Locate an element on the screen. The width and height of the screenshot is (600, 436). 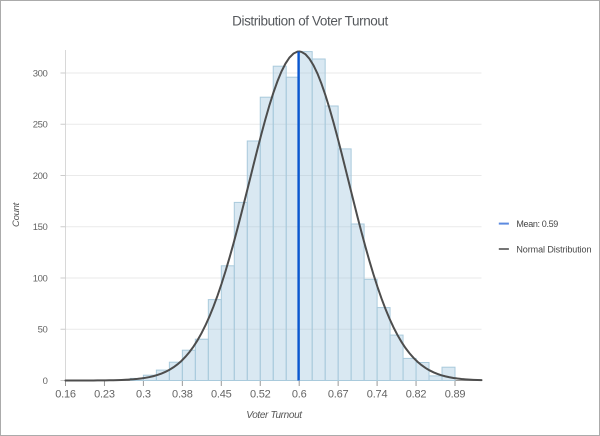
svg-text: Mean: 0.59 is located at coordinates (537, 224).